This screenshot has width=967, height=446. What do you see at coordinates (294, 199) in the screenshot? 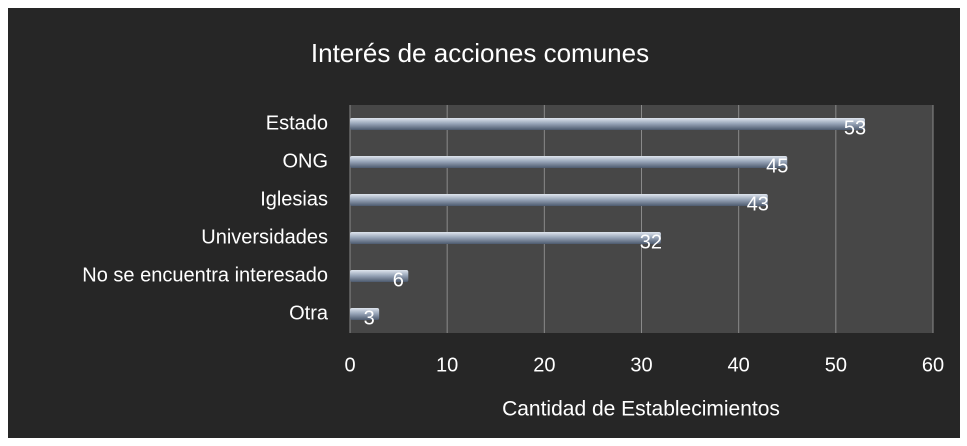
I see `y-tick-label: Iglesias` at bounding box center [294, 199].